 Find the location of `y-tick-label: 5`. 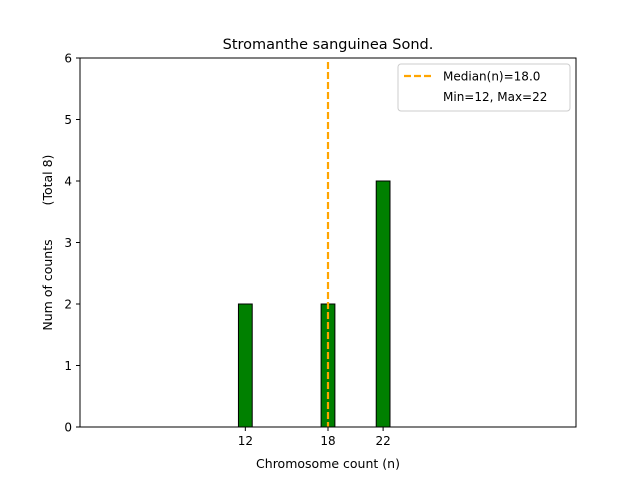

y-tick-label: 5 is located at coordinates (68, 120).